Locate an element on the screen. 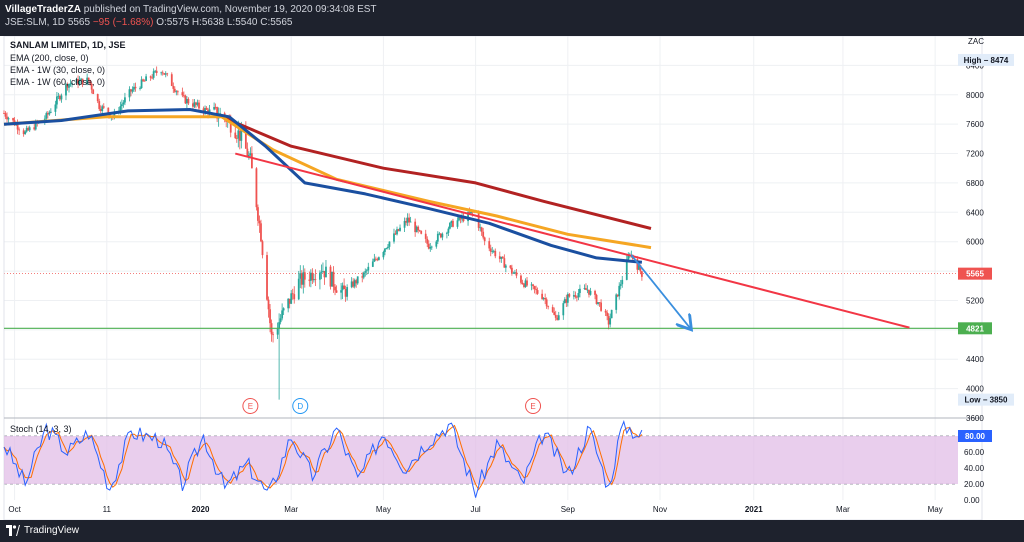  tradingview-brand: TradingView is located at coordinates (52, 530).